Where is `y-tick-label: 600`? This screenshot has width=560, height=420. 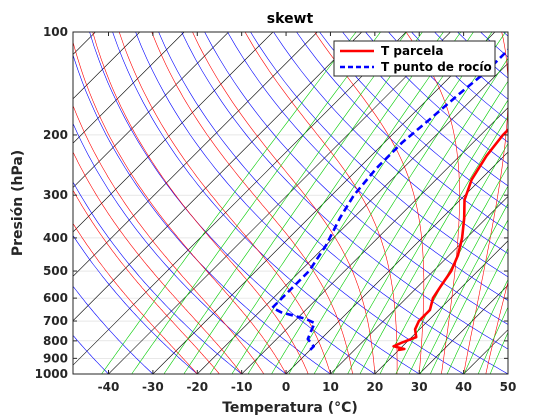 y-tick-label: 600 is located at coordinates (55, 298).